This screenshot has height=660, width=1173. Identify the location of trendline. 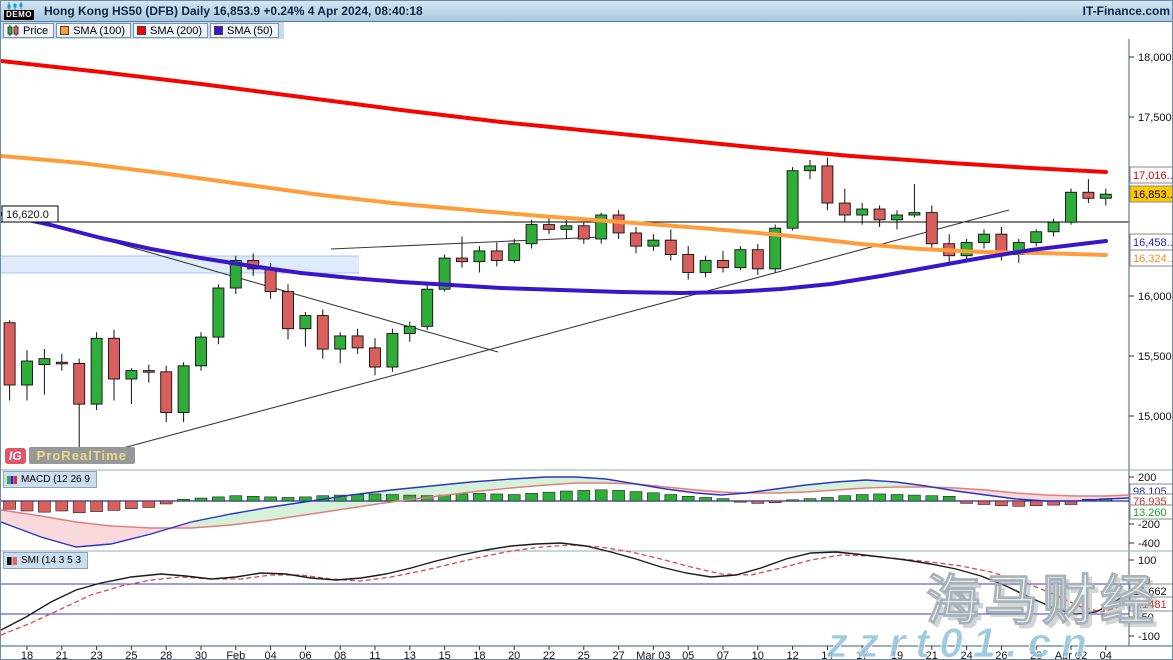
(466, 243).